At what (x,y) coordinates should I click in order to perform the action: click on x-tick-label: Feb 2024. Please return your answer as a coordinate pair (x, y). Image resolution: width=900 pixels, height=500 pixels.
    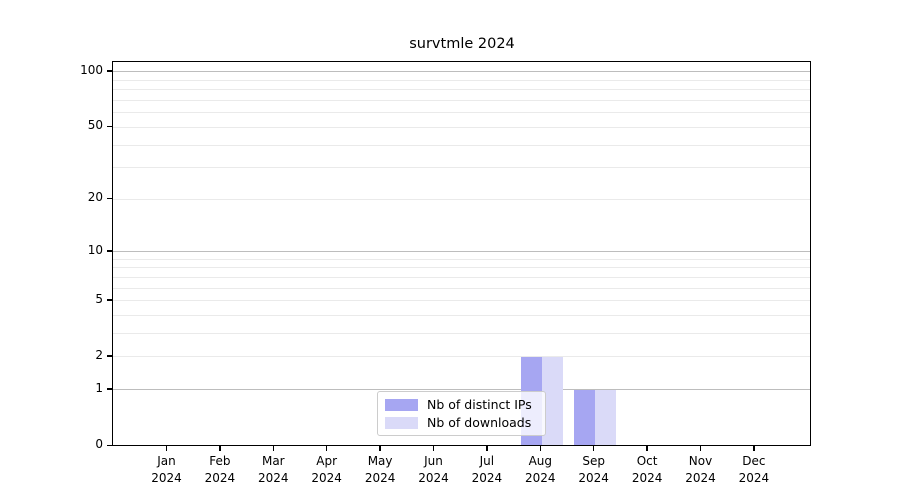
    Looking at the image, I should click on (220, 469).